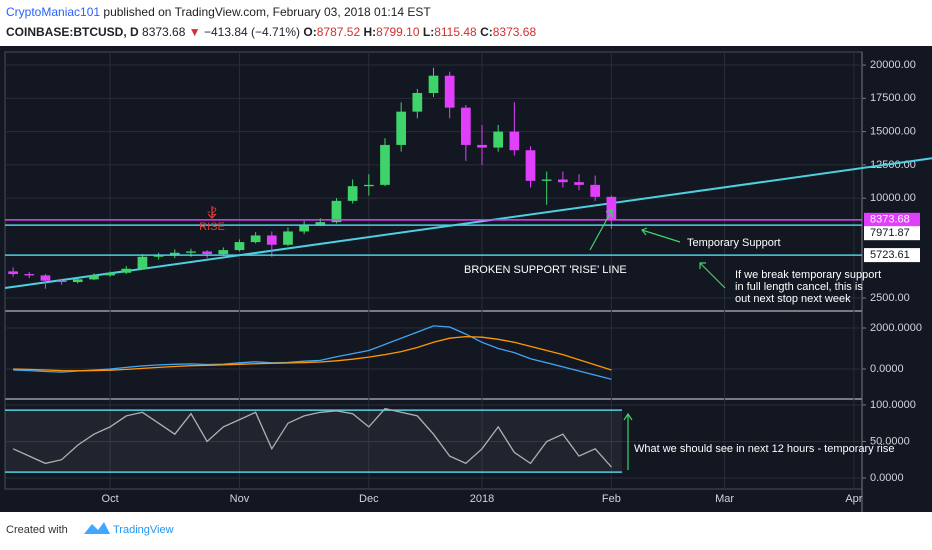 The width and height of the screenshot is (932, 550). I want to click on rsi-line, so click(312, 437).